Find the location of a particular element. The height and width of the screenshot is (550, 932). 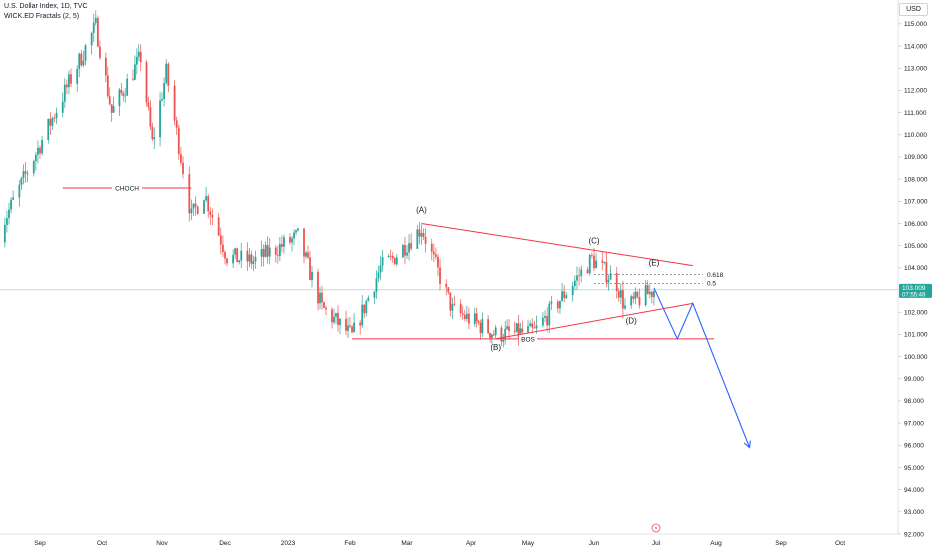

price-tick-label: 107.000 is located at coordinates (916, 202).